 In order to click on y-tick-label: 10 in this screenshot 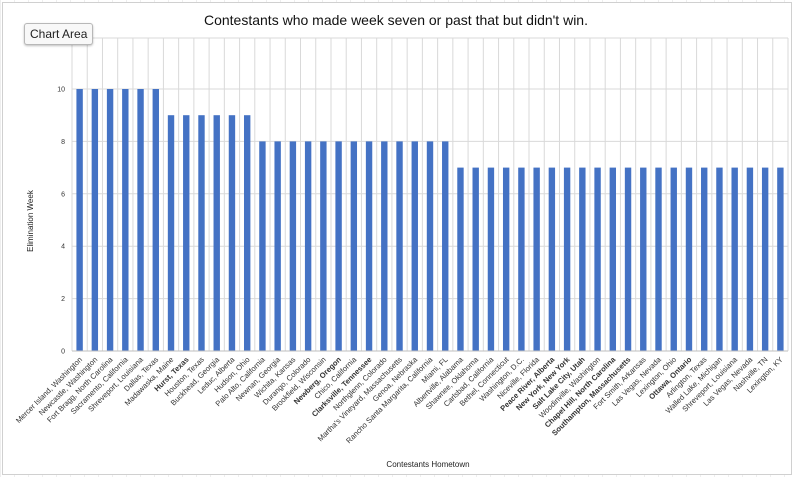, I will do `click(61, 90)`.